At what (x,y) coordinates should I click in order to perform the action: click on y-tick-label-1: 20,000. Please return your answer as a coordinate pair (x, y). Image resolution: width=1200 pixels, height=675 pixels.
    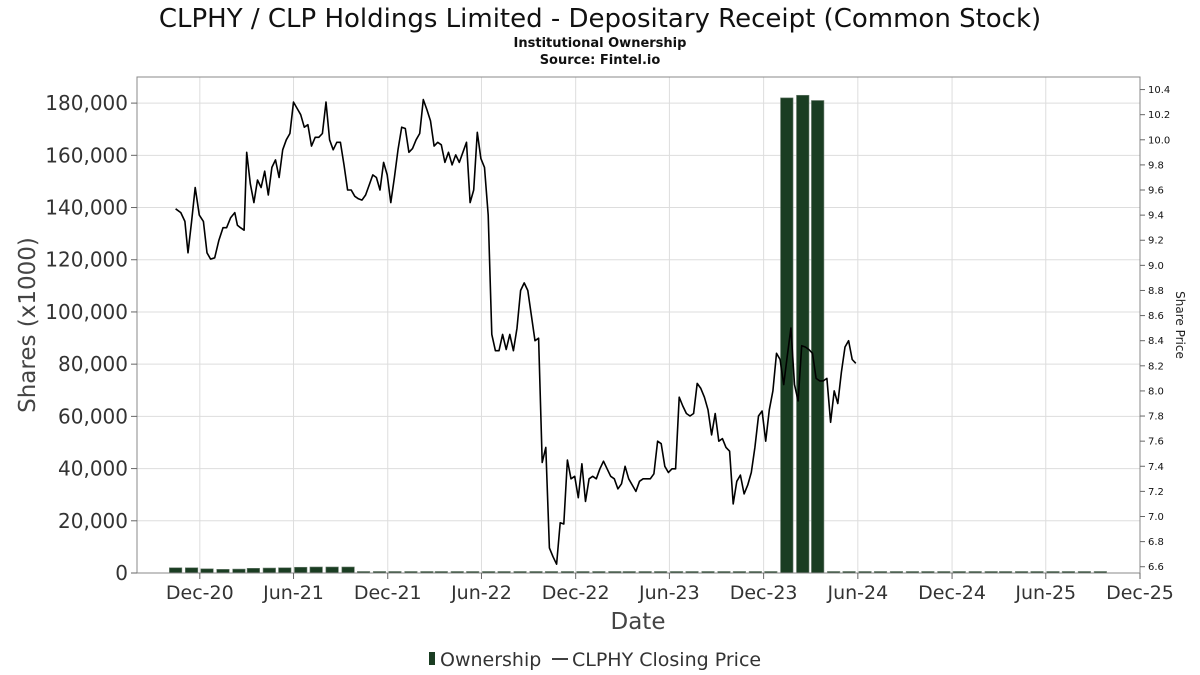
    Looking at the image, I should click on (93, 521).